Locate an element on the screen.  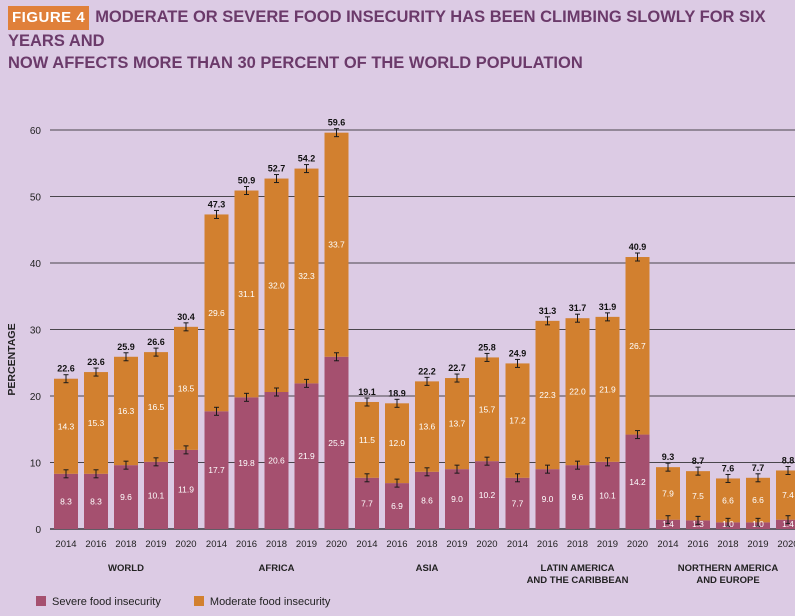
bar-severe-g1-b3 is located at coordinates (306, 456).